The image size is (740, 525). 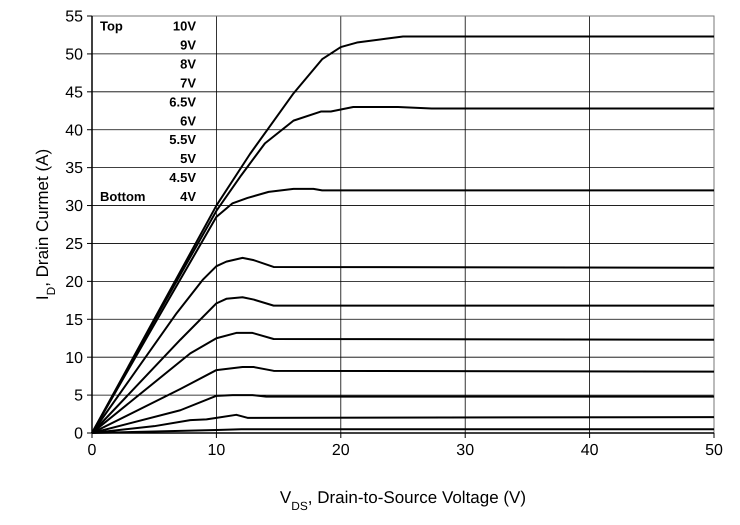 I want to click on y-tick-label: 15, so click(x=74, y=320).